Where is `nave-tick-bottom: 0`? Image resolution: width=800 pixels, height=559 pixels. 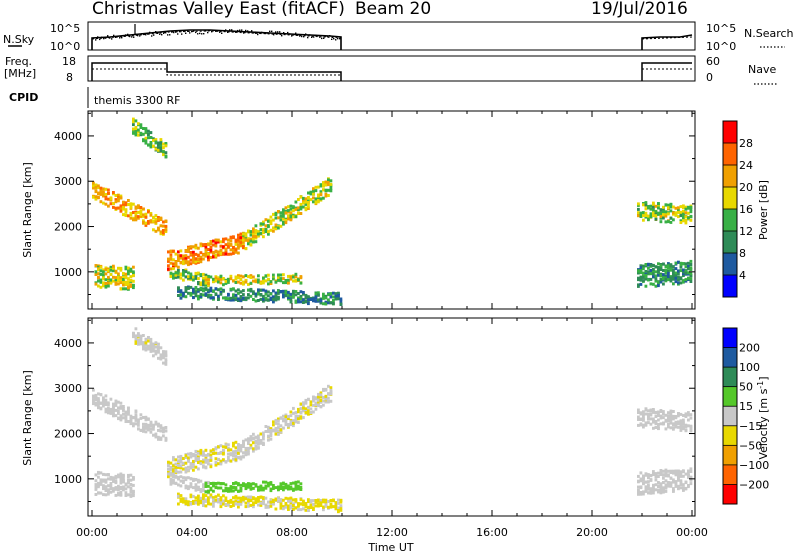
nave-tick-bottom: 0 is located at coordinates (709, 77).